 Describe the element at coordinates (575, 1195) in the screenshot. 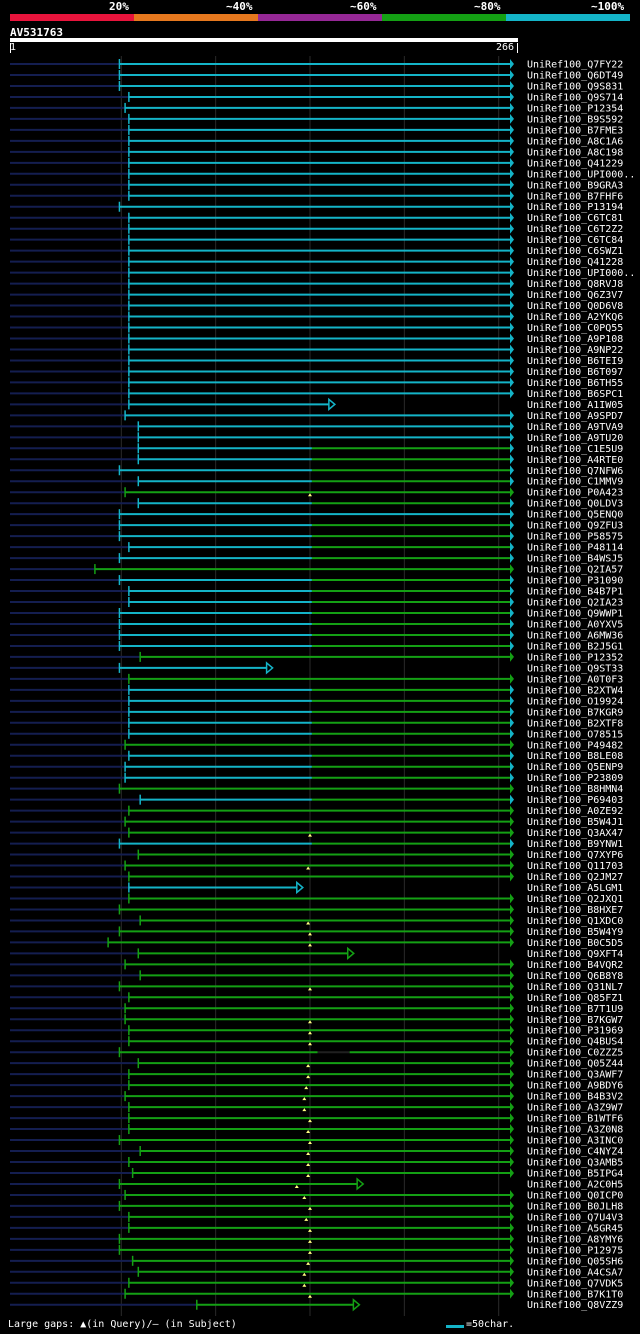

I see `hit-label: UniRef100_Q0ICP0` at that location.